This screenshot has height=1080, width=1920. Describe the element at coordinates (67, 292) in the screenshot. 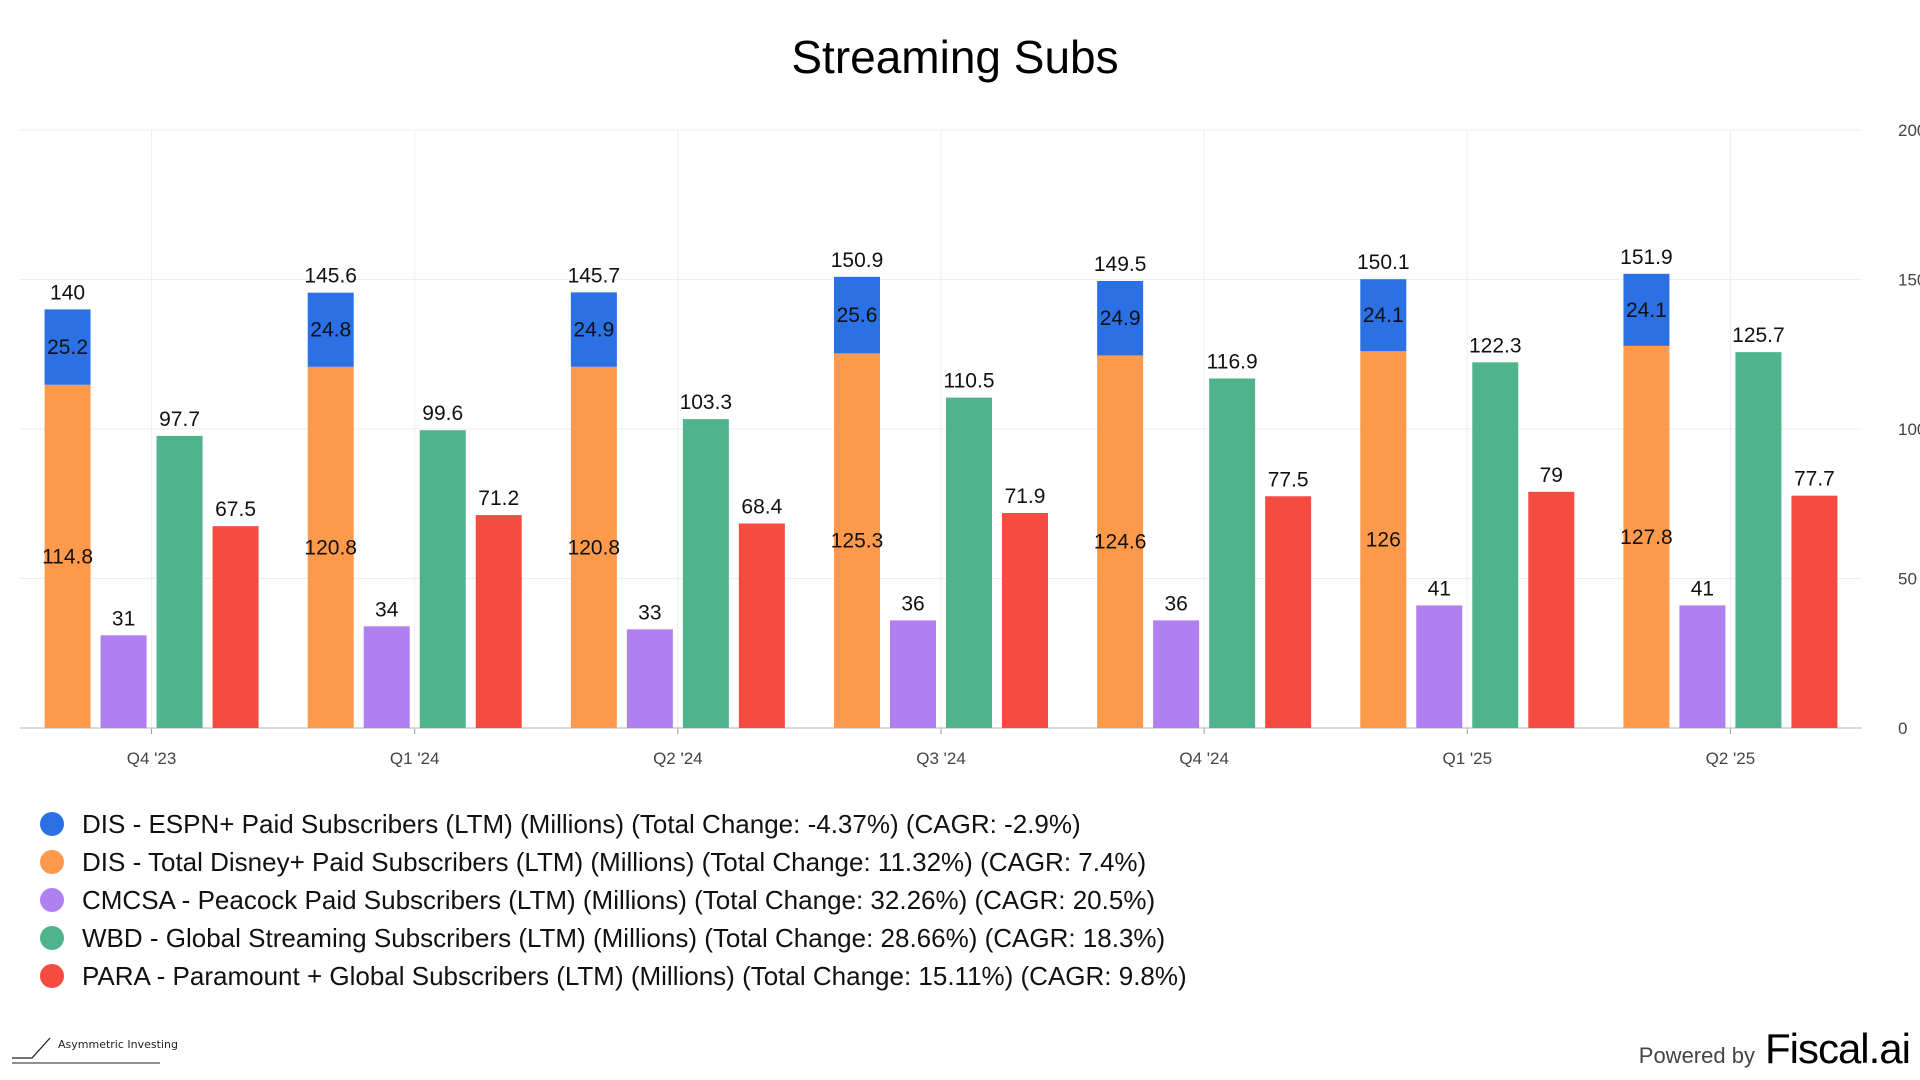

I see `data-label-disney-total: 140` at that location.